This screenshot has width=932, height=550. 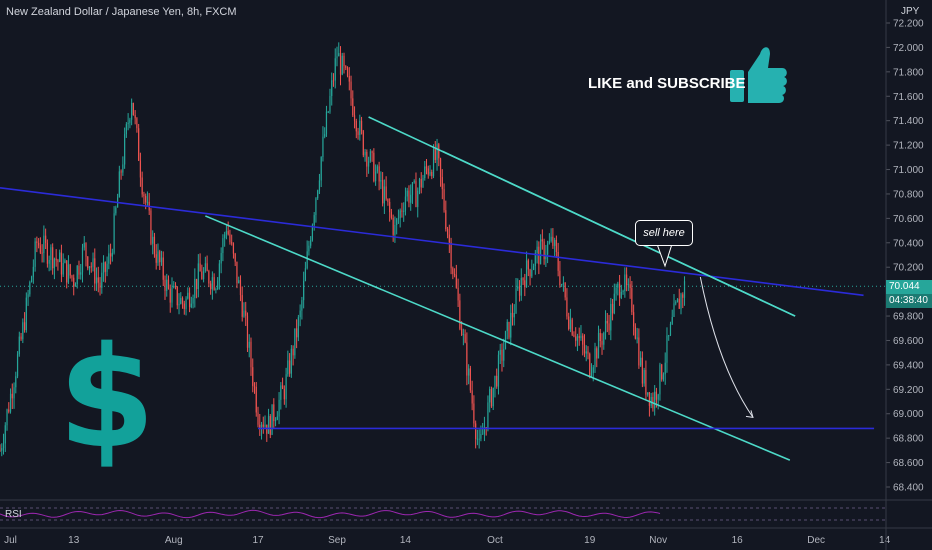 What do you see at coordinates (664, 255) in the screenshot?
I see `callout-pointer` at bounding box center [664, 255].